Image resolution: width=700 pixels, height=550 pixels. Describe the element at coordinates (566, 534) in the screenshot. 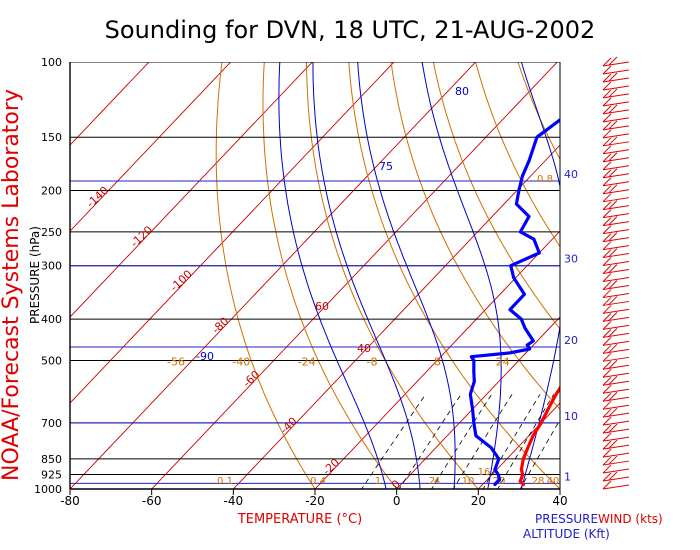

I see `right-axis-altitude-label: ALTITUDE (Kft)` at that location.